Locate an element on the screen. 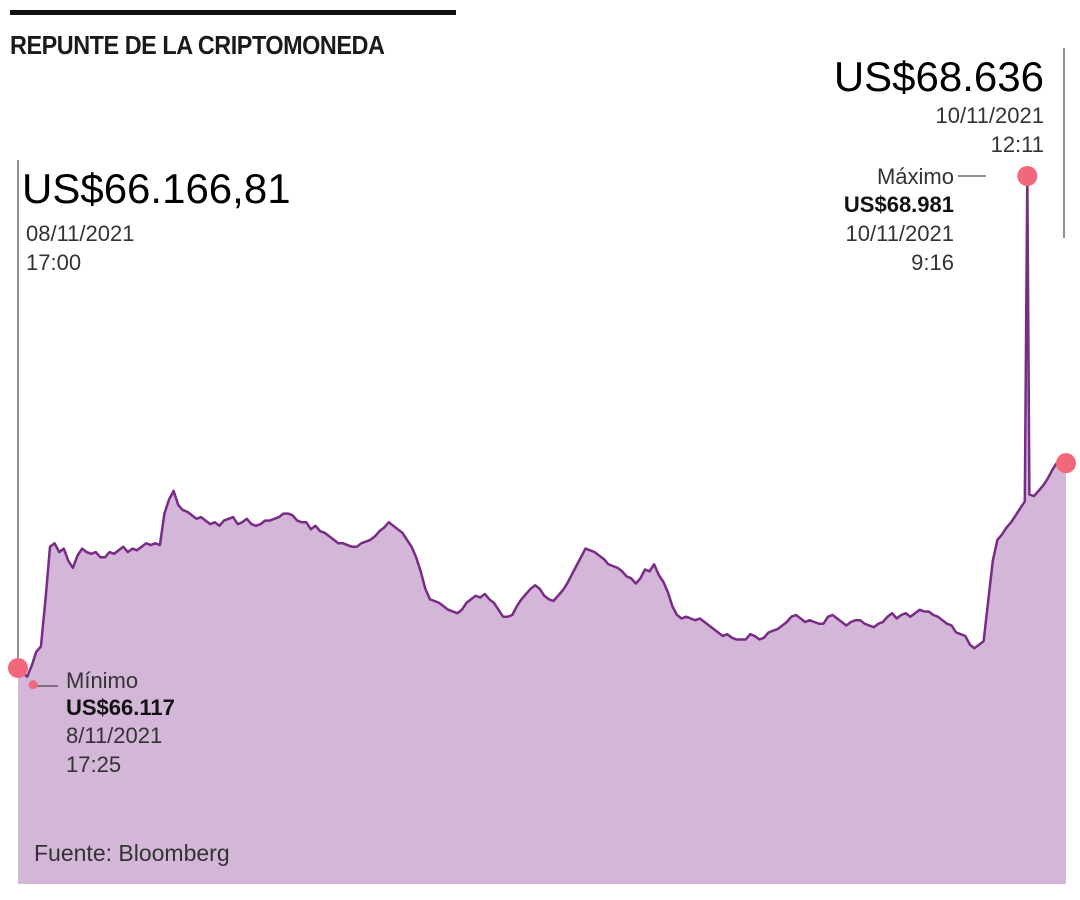  start-time: 17:00 is located at coordinates (53, 262).